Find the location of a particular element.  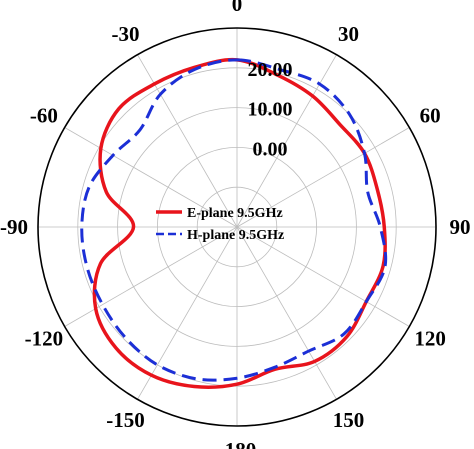

legend-label-e-plane: E-plane 9.5GHz is located at coordinates (235, 213).